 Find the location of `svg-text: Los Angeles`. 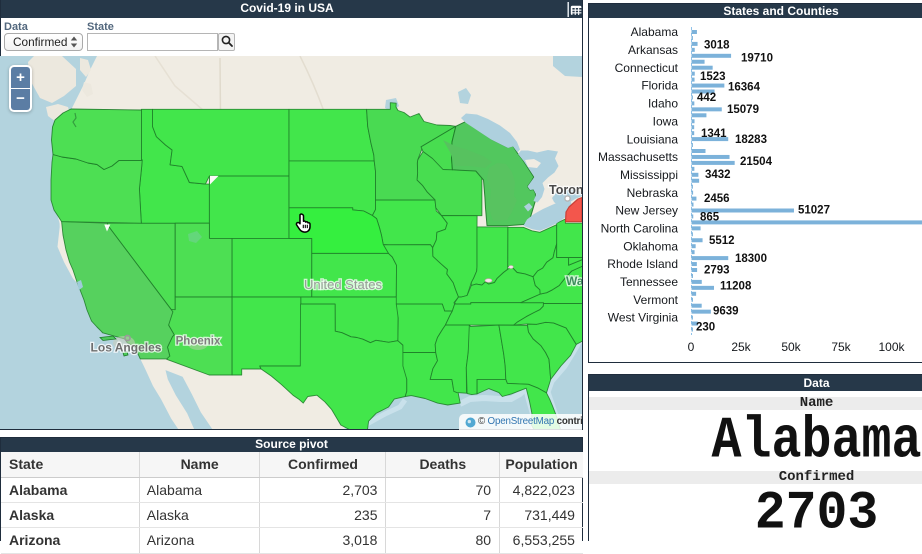

svg-text: Los Angeles is located at coordinates (126, 348).